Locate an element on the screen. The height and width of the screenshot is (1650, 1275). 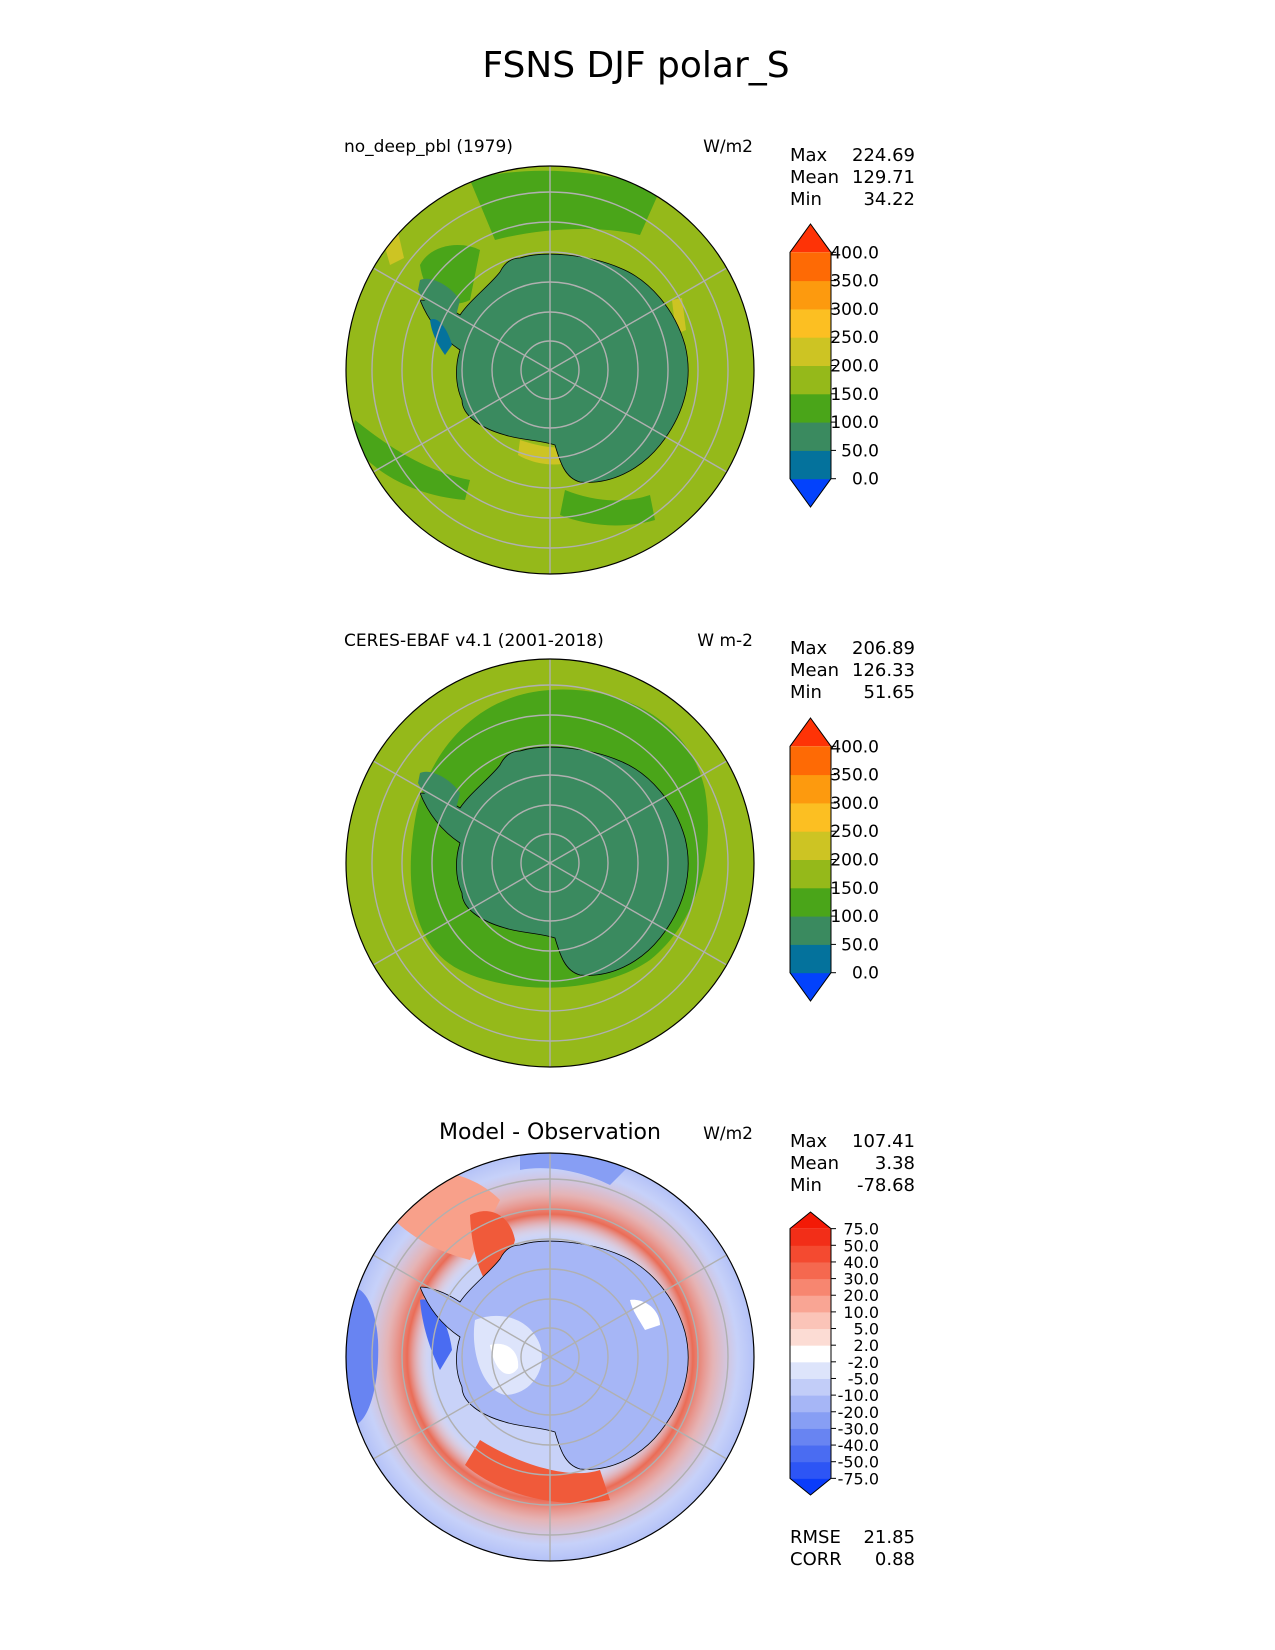
polar-map-diff is located at coordinates (550, 1357).